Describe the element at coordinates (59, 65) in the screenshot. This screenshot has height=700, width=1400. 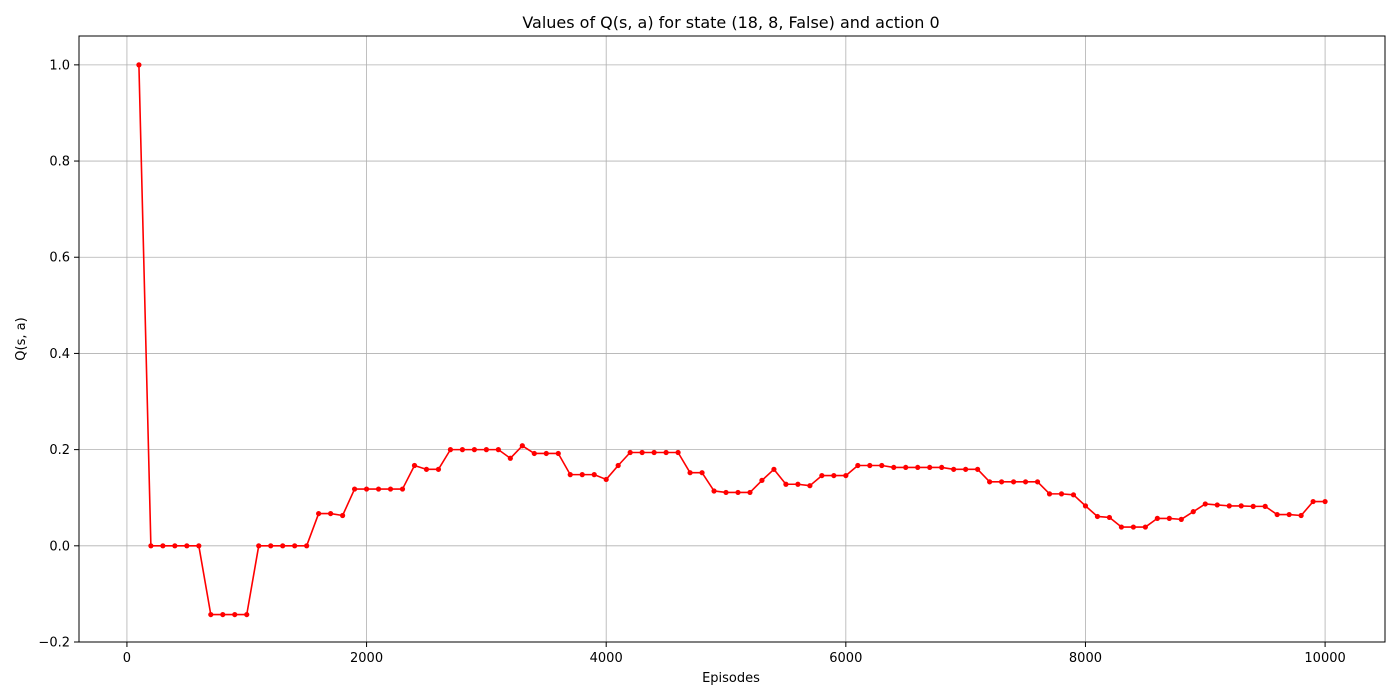
I see `y-tick-label: 1.0` at that location.